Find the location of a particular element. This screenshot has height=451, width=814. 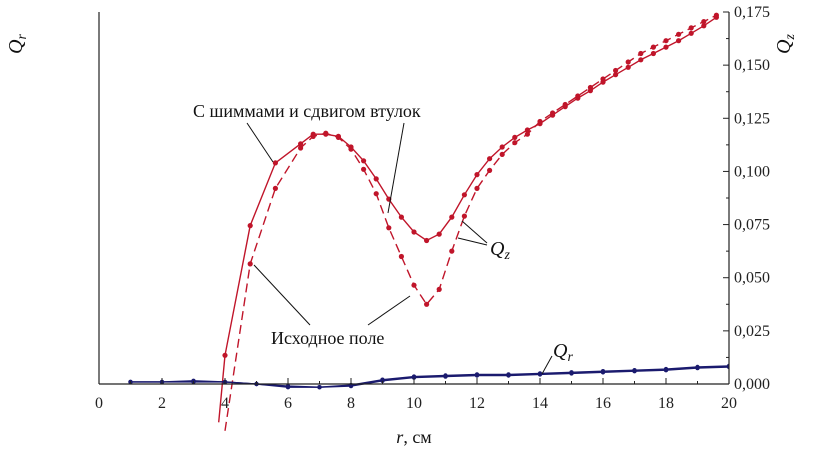

x-tick-label: 14 is located at coordinates (540, 403).